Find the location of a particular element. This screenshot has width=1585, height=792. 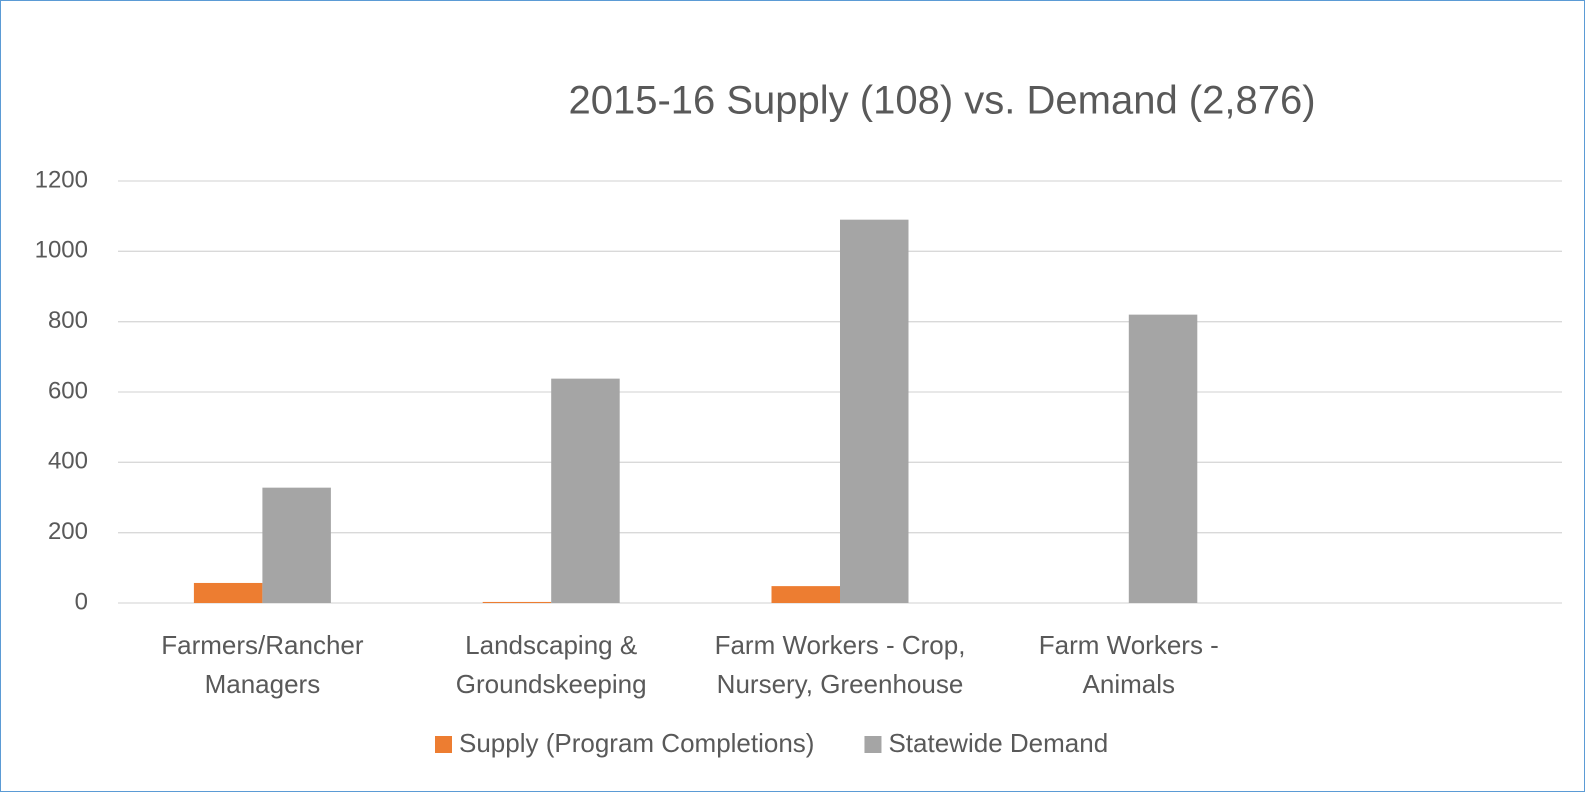

y-tick-label: 0 is located at coordinates (81, 601).